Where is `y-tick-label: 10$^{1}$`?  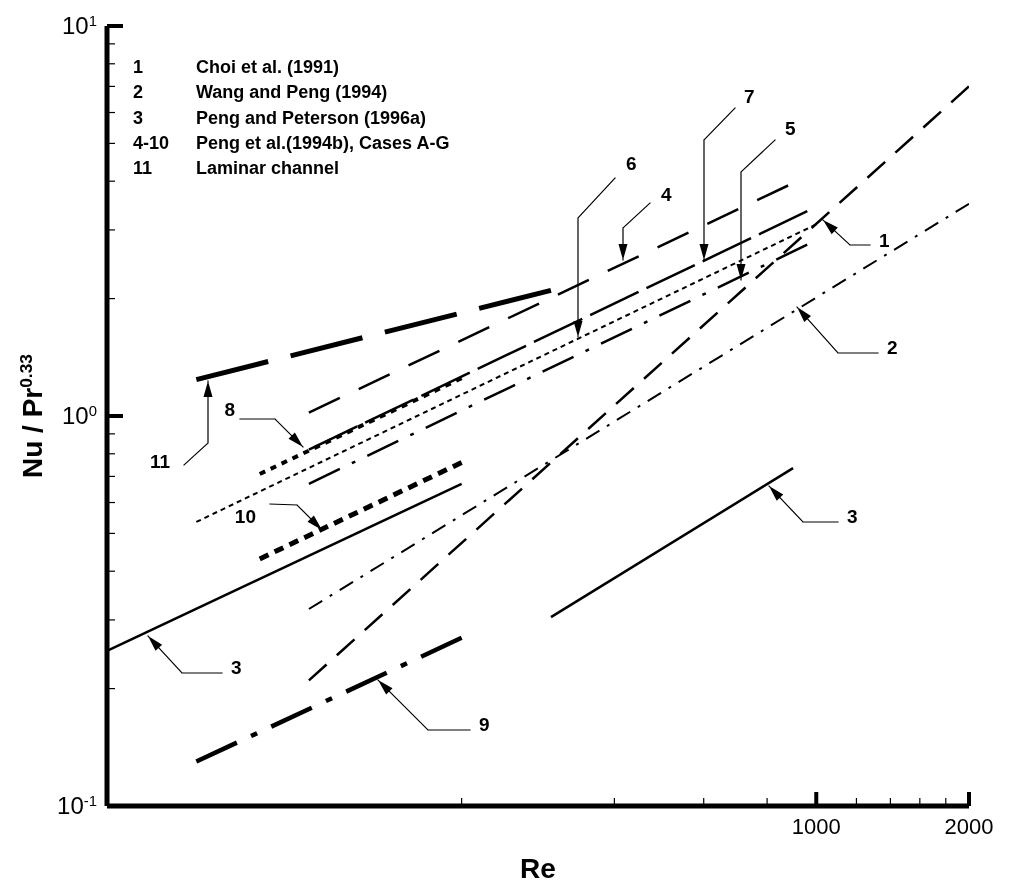 y-tick-label: 10$^{1}$ is located at coordinates (79, 25).